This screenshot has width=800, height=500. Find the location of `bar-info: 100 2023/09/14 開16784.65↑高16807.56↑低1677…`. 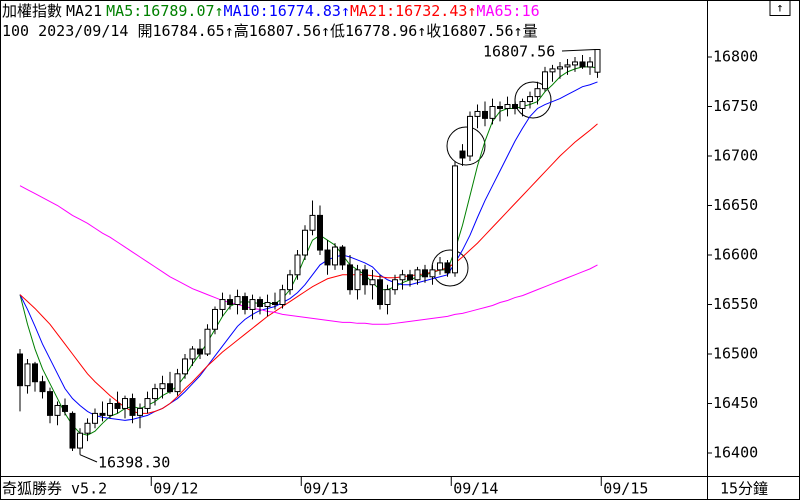

bar-info: 100 2023/09/14 開16784.65↑高16807.56↑低1677… is located at coordinates (270, 31).